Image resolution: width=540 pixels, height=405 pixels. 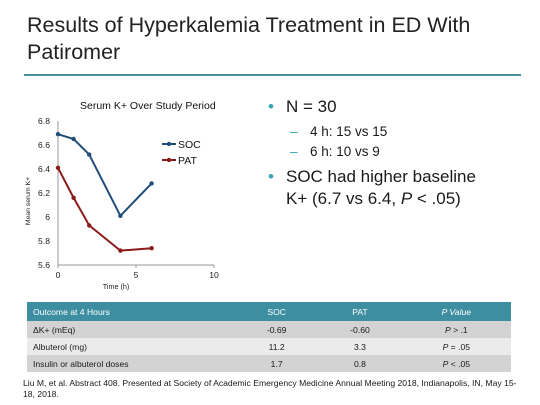 I want to click on cell-pat: 0.8, so click(x=360, y=363).